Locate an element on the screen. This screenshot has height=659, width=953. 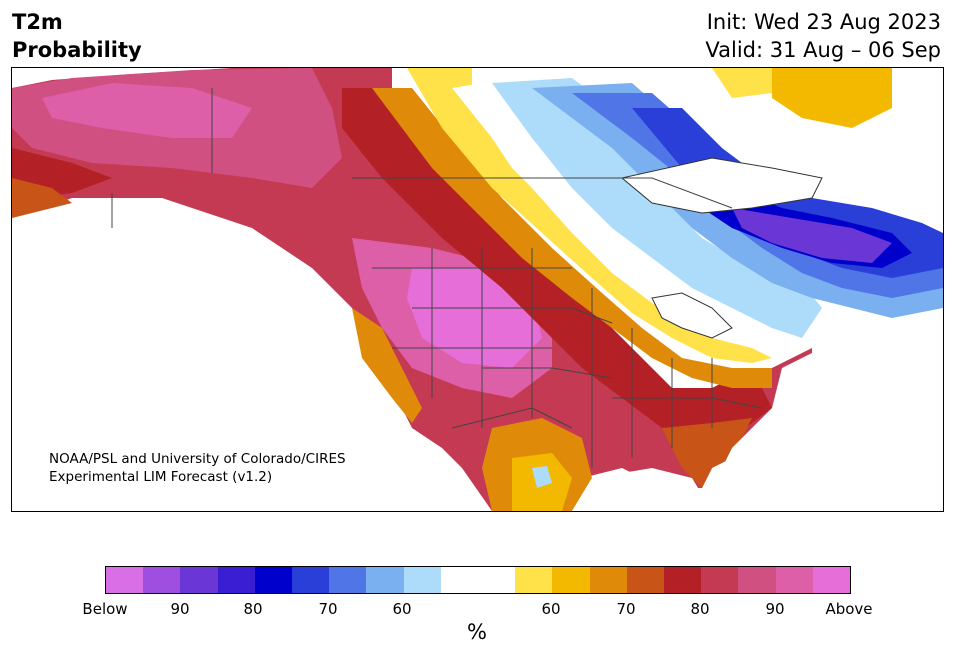
land-orange-alaska-coast is located at coordinates (42, 198).